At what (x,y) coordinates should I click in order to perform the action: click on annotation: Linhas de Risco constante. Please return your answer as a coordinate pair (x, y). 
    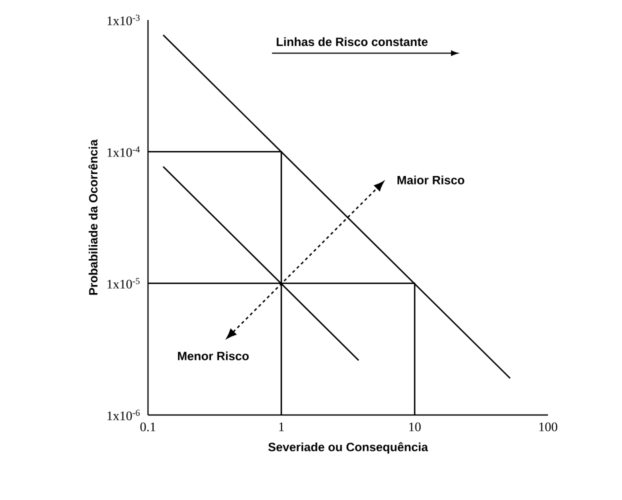
    Looking at the image, I should click on (352, 41).